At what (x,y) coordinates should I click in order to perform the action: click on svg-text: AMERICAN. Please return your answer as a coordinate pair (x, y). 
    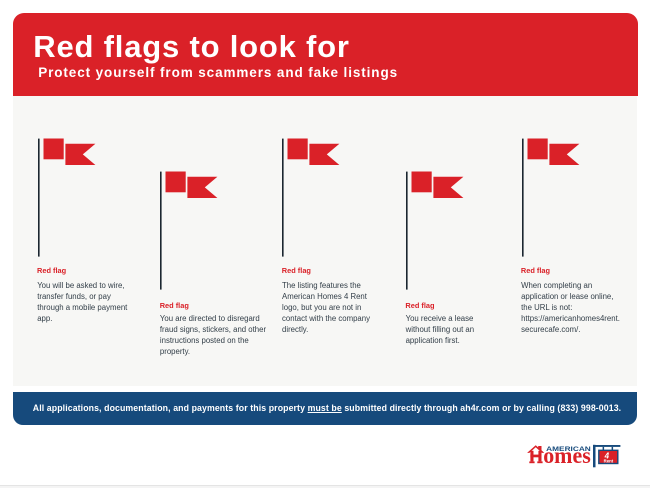
    Looking at the image, I should click on (568, 449).